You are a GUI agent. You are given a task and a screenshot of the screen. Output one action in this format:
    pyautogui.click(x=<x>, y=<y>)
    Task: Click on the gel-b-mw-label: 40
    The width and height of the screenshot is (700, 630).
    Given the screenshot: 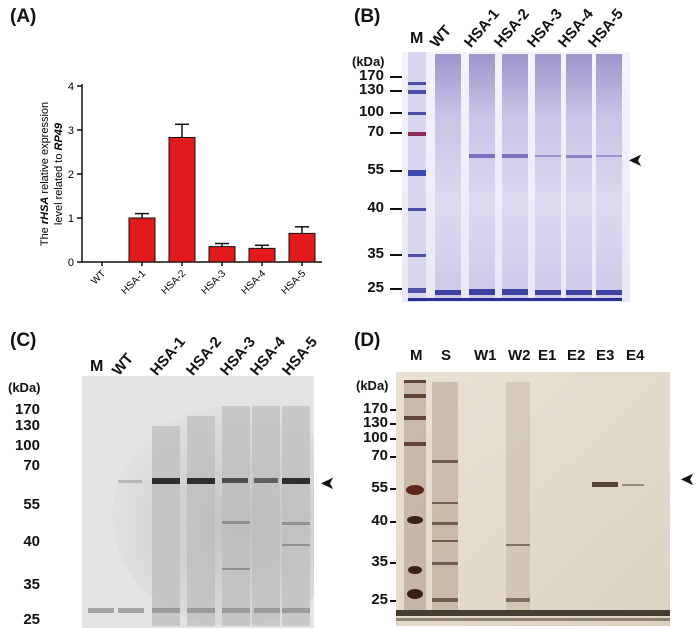 What is the action you would take?
    pyautogui.click(x=375, y=207)
    